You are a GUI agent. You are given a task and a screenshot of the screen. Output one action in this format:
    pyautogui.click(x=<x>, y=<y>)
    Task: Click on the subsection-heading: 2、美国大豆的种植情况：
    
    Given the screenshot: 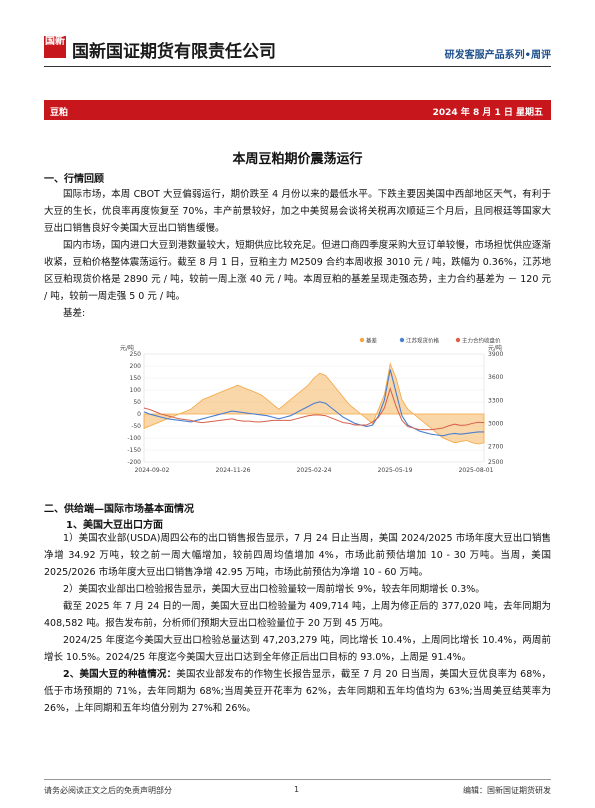 What is the action you would take?
    pyautogui.click(x=120, y=674)
    